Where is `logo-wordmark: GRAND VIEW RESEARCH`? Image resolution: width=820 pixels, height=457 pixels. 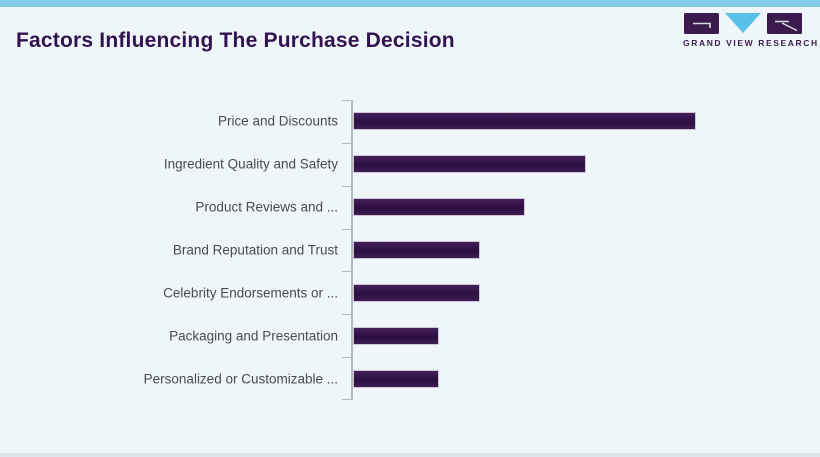
logo-wordmark: GRAND VIEW RESEARCH is located at coordinates (751, 43).